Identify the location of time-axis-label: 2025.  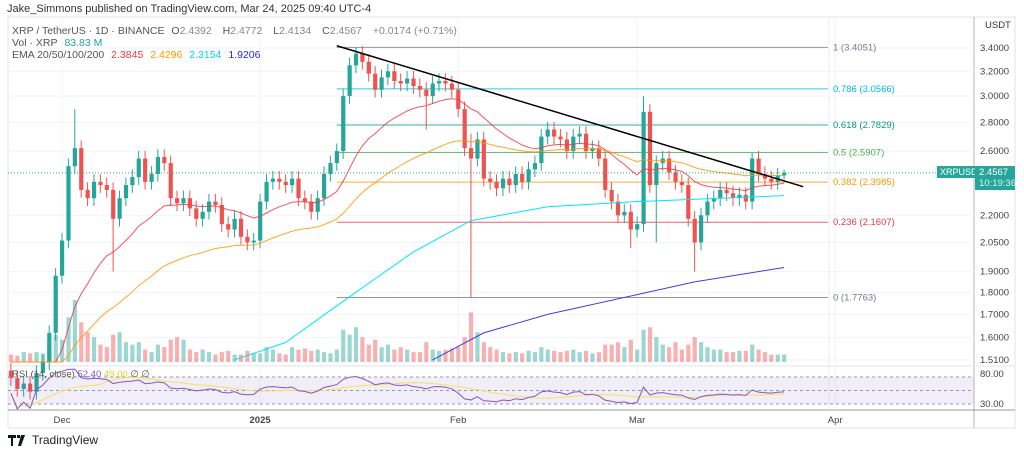
(261, 420).